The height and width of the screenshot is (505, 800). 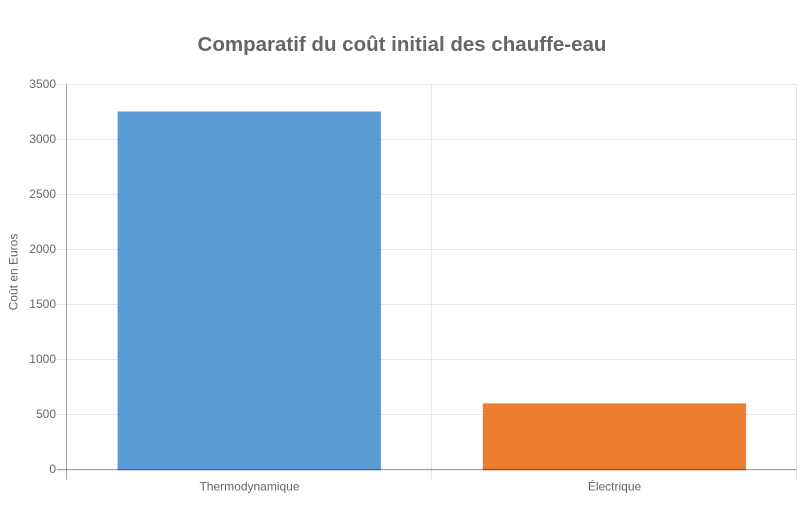 I want to click on svg-text: 2000, so click(x=42, y=249).